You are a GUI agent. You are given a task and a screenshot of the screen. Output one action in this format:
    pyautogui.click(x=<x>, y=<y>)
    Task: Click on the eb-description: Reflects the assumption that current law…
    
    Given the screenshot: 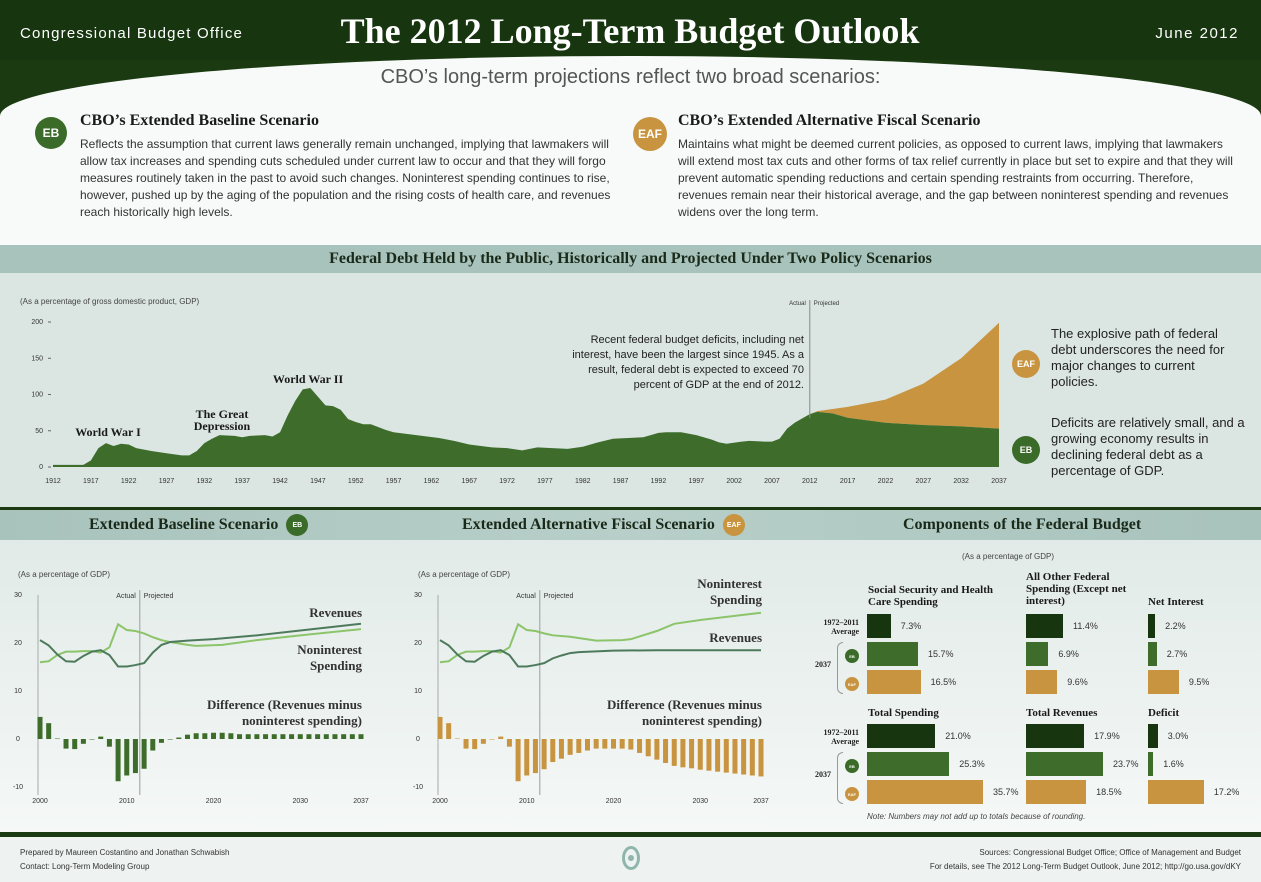 What is the action you would take?
    pyautogui.click(x=345, y=178)
    